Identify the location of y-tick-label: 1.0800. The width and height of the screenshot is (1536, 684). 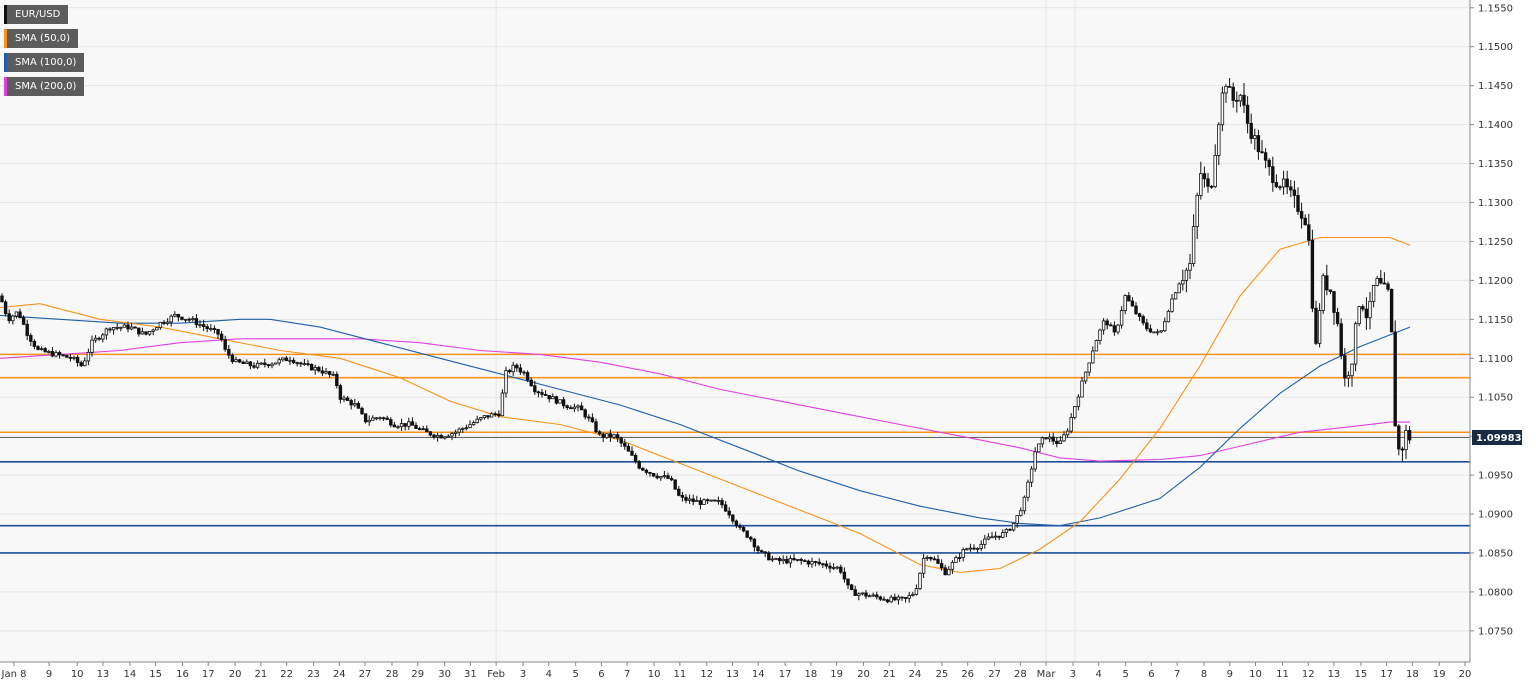
(1495, 592).